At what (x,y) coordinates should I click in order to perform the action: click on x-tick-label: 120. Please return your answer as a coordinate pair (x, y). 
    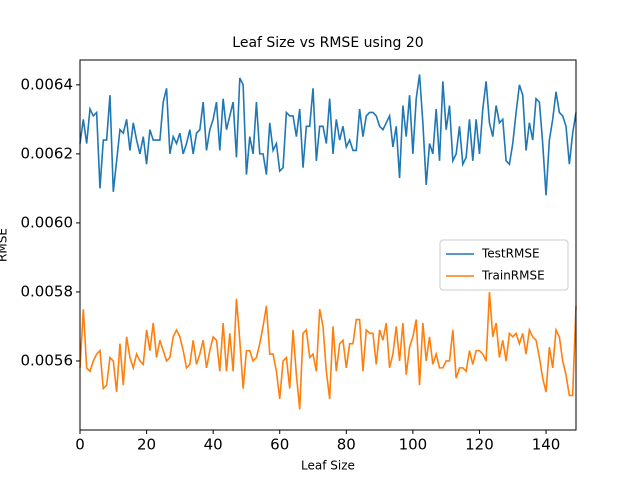
    Looking at the image, I should click on (479, 445).